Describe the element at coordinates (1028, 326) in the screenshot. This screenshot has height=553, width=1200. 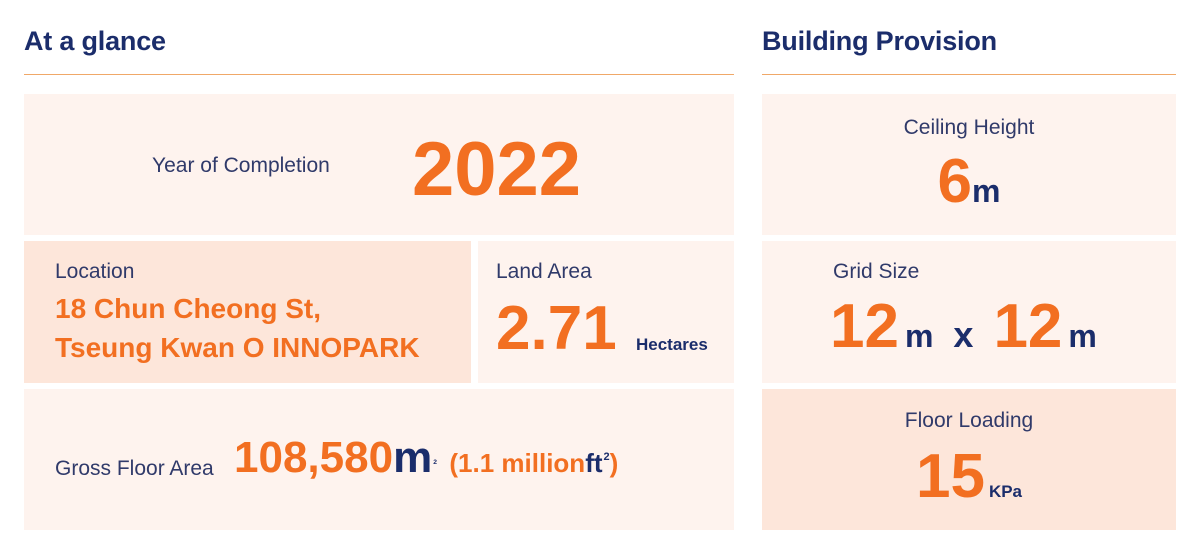
I see `grid-size-value-2: 12` at that location.